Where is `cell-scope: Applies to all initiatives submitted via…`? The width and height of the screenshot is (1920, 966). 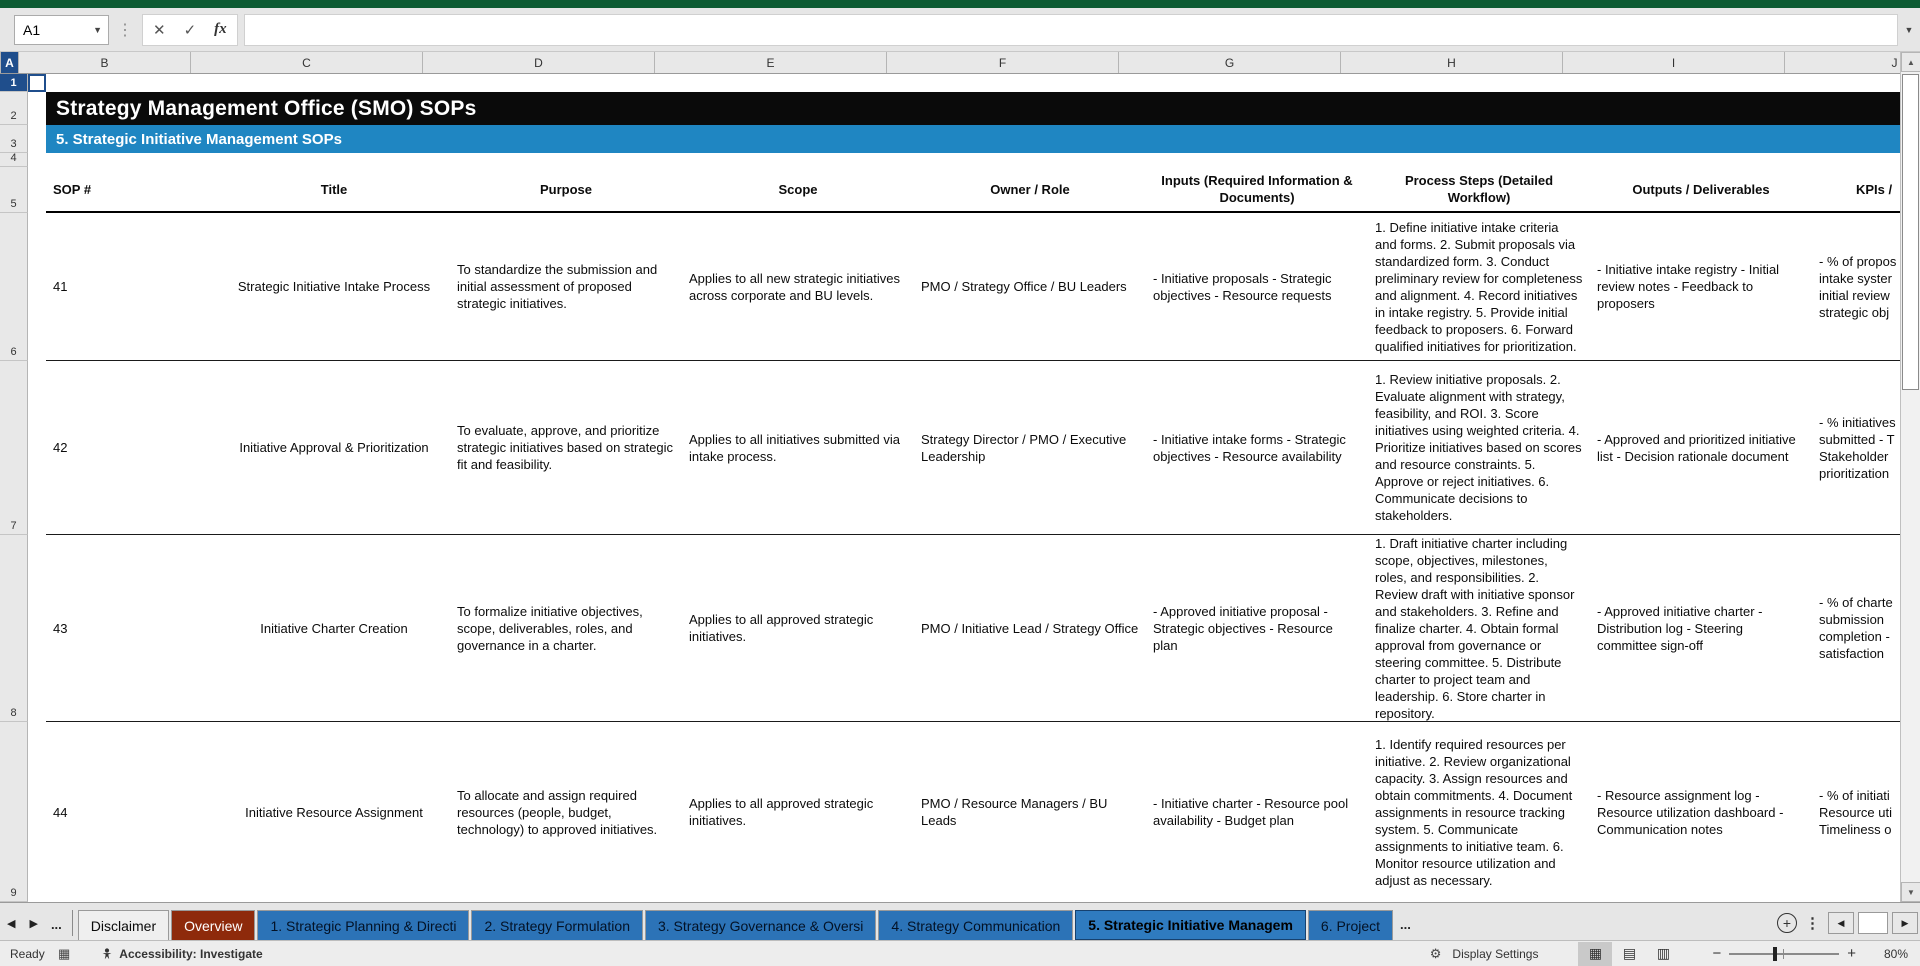
cell-scope: Applies to all initiatives submitted via… is located at coordinates (794, 447).